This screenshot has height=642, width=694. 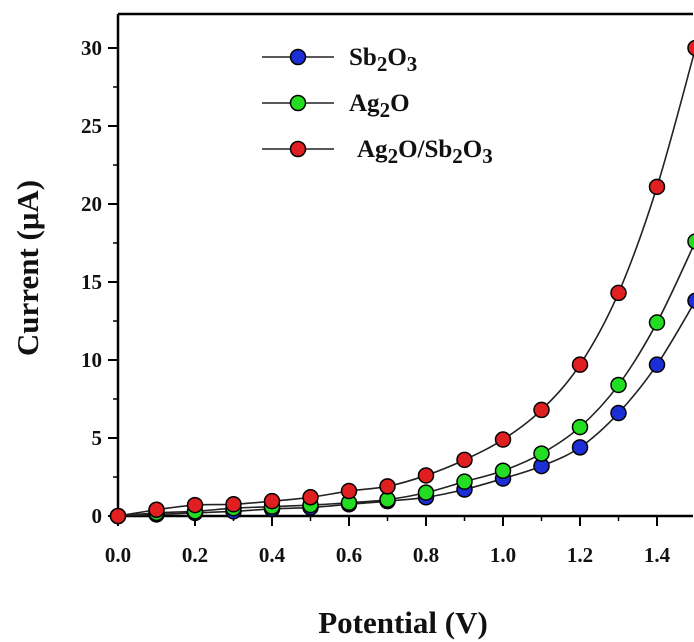 What do you see at coordinates (91, 48) in the screenshot?
I see `y-tick-label: 30` at bounding box center [91, 48].